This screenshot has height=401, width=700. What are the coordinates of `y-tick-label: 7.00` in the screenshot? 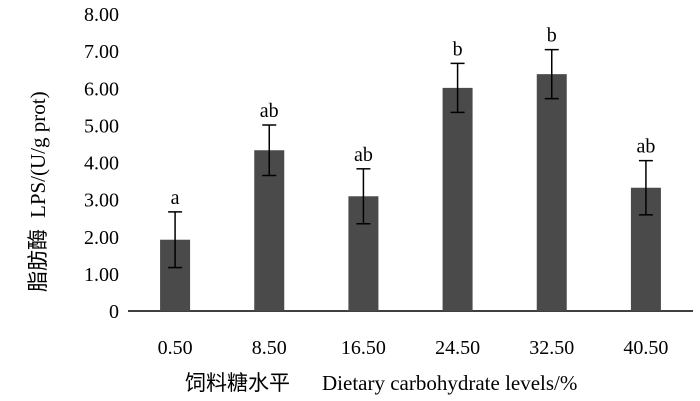 It's located at (101, 52).